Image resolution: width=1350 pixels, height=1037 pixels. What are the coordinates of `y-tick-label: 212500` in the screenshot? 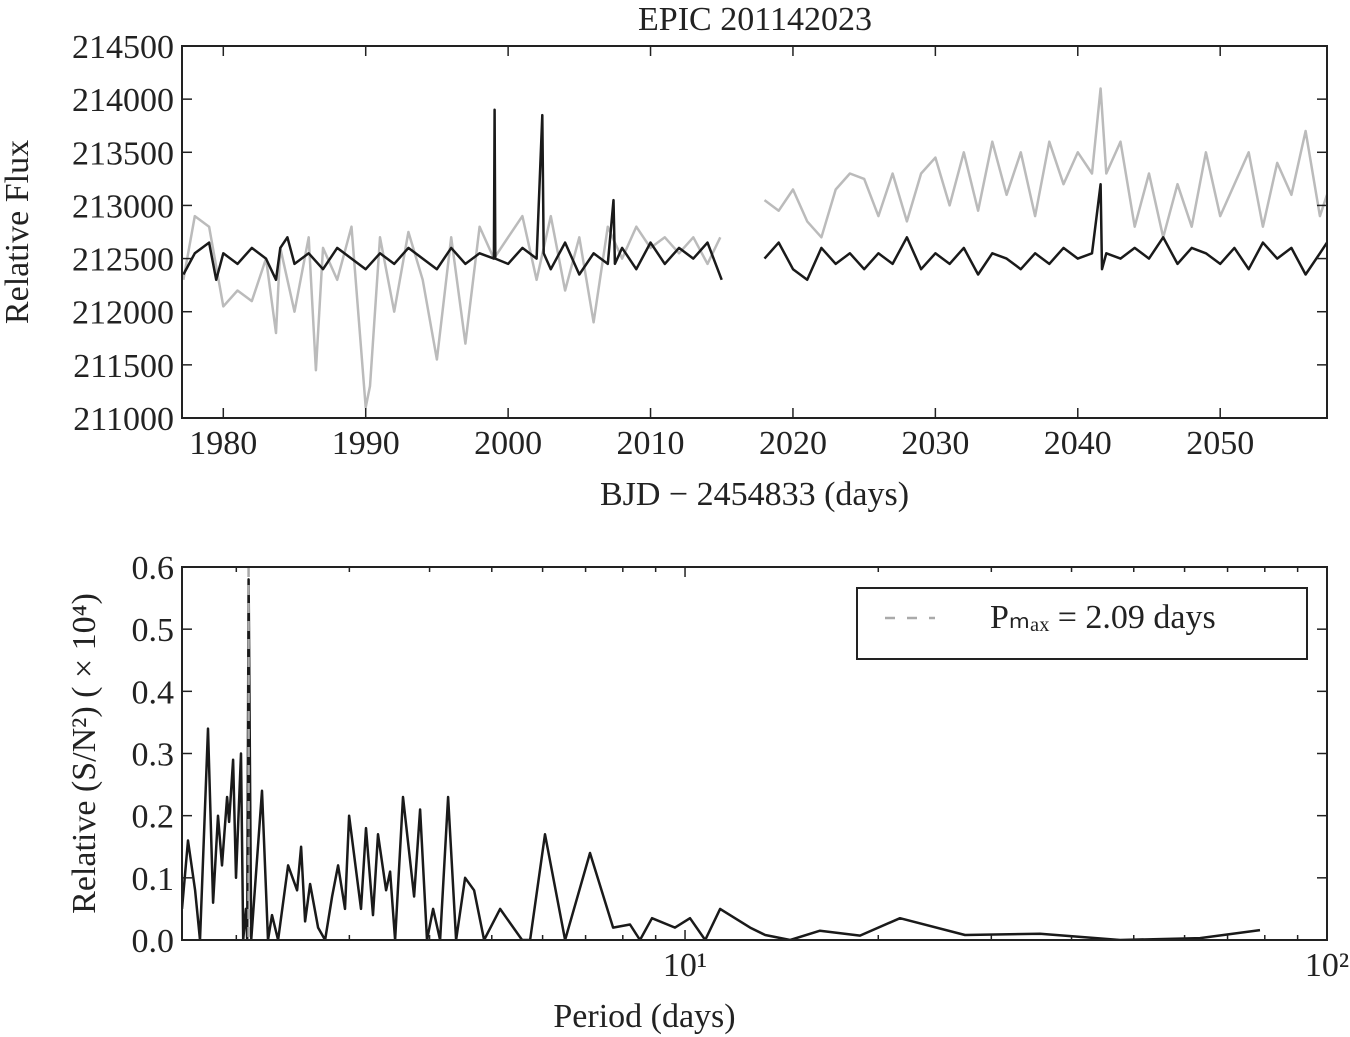 It's located at (123, 260).